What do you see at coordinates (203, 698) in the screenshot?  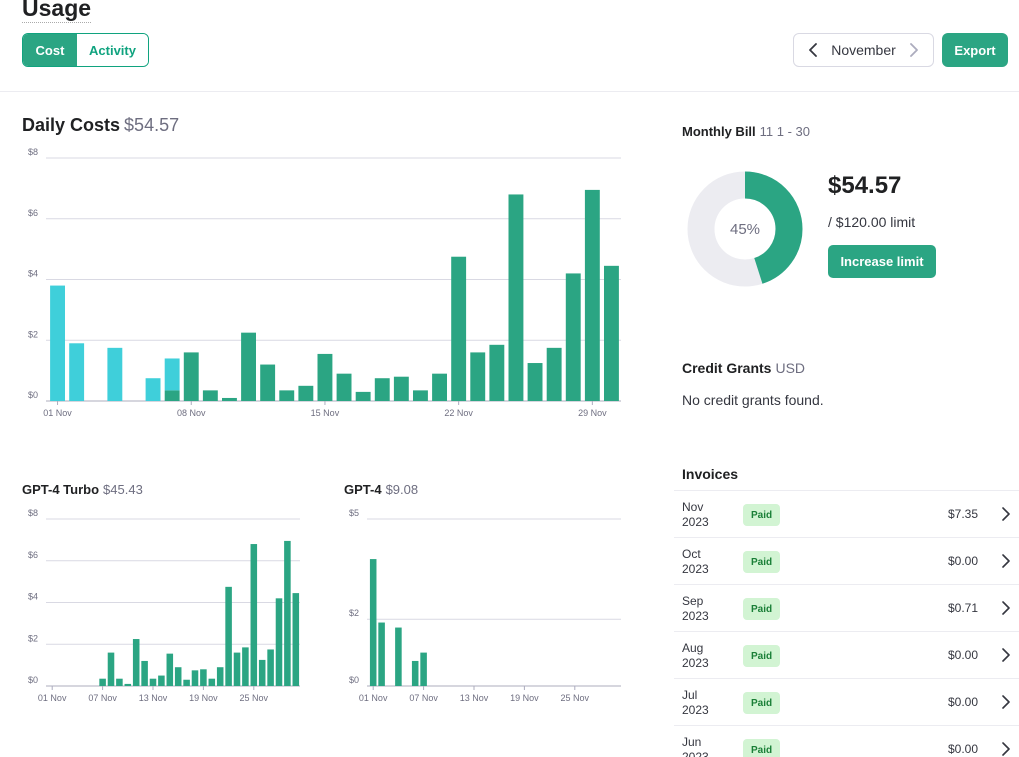 I see `x-tick-label: 19 Nov` at bounding box center [203, 698].